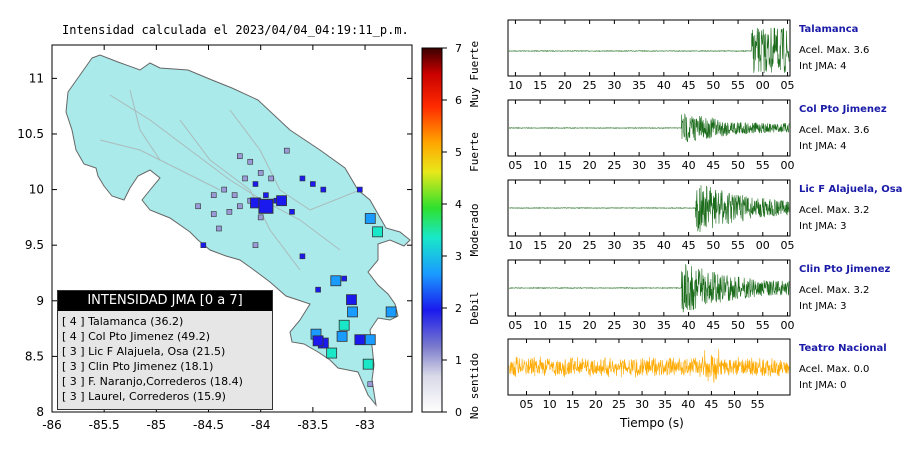  I want to click on jma-intensity: Int JMA: 3, so click(823, 226).